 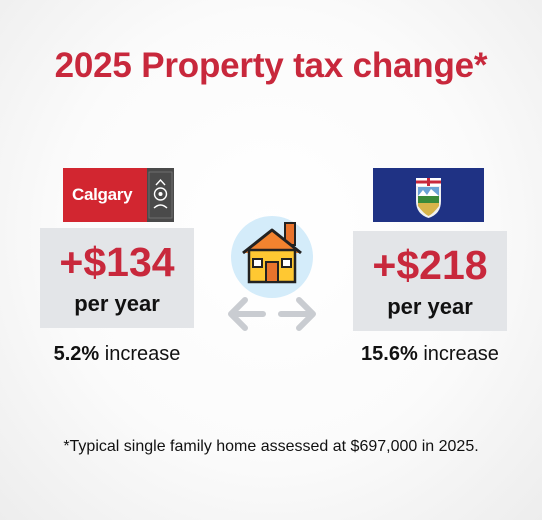 I want to click on calgary-percent: 5.2%, so click(x=76, y=354).